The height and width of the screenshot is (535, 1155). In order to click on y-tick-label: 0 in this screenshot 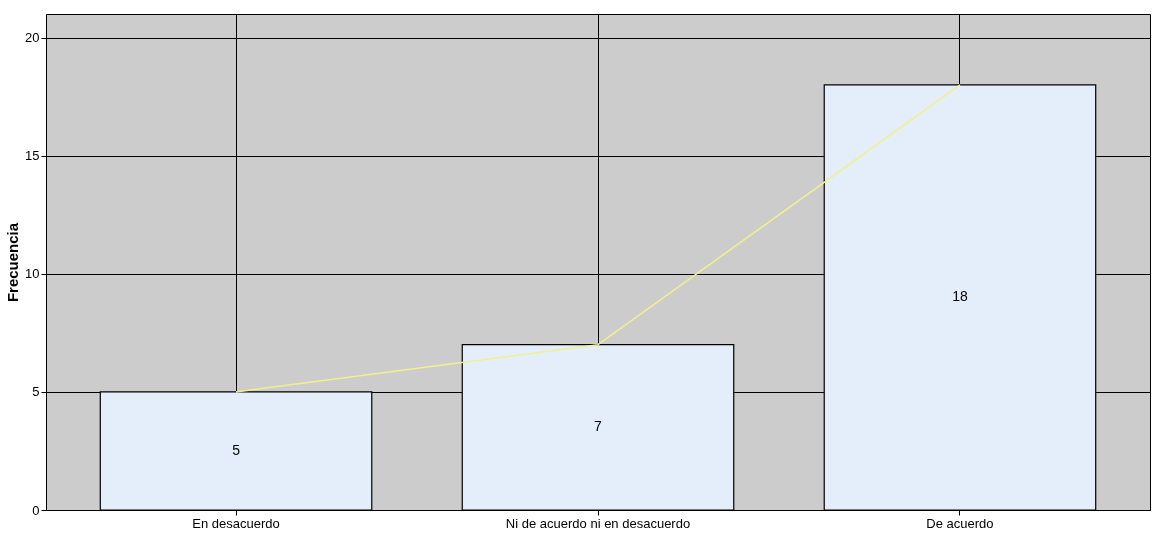, I will do `click(36, 510)`.